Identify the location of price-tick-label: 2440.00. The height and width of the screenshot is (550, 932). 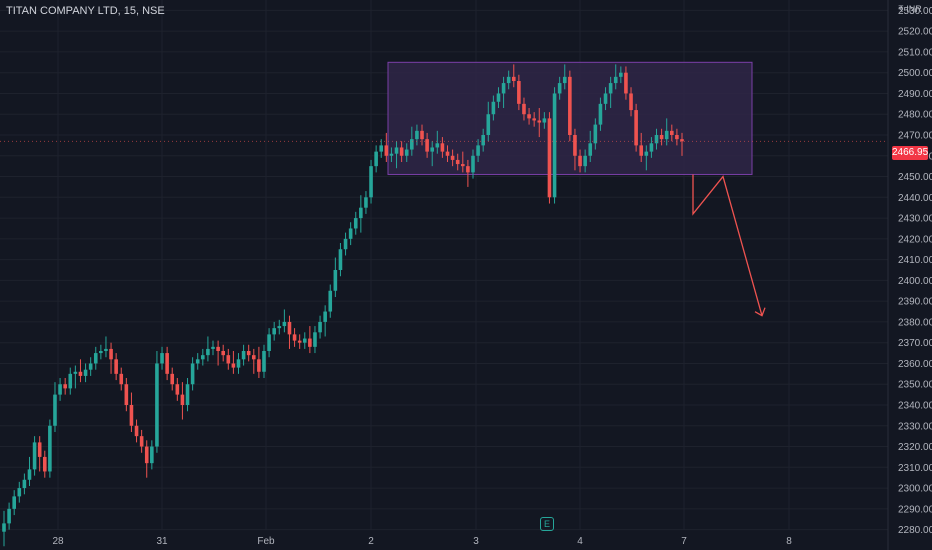
(915, 198).